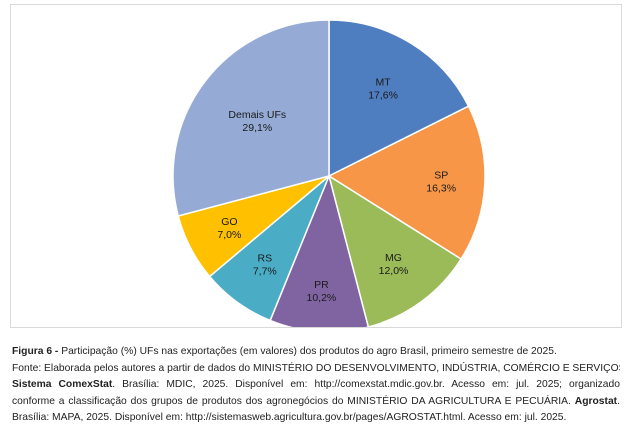  What do you see at coordinates (321, 285) in the screenshot?
I see `slice-category-label-pr: PR` at bounding box center [321, 285].